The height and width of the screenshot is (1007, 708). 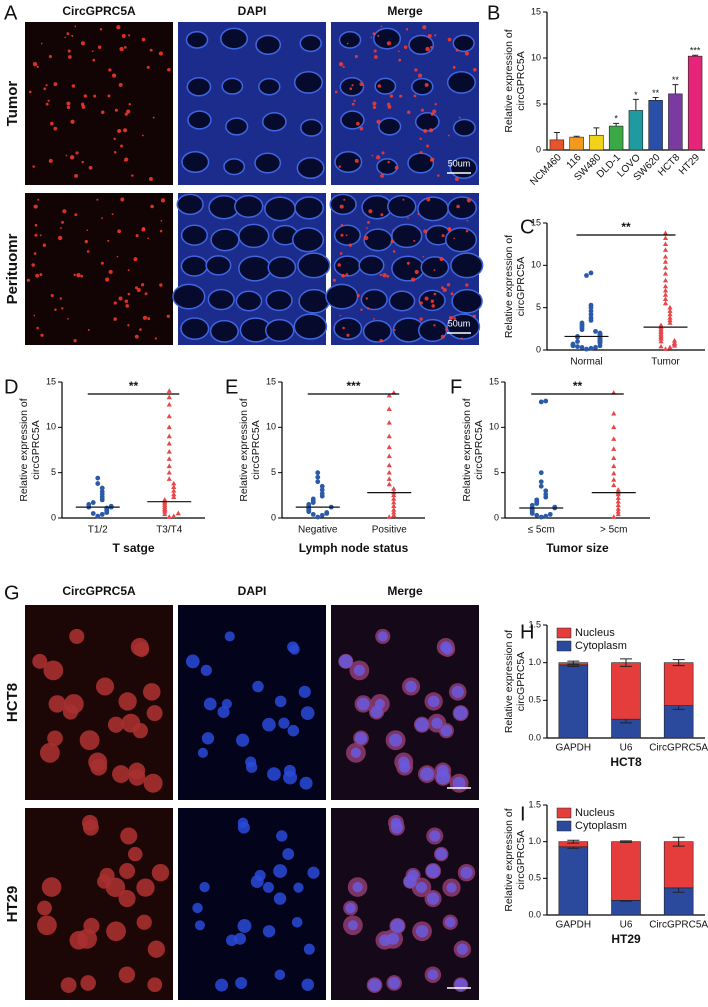 What do you see at coordinates (231, 387) in the screenshot?
I see `panel-label: E` at bounding box center [231, 387].